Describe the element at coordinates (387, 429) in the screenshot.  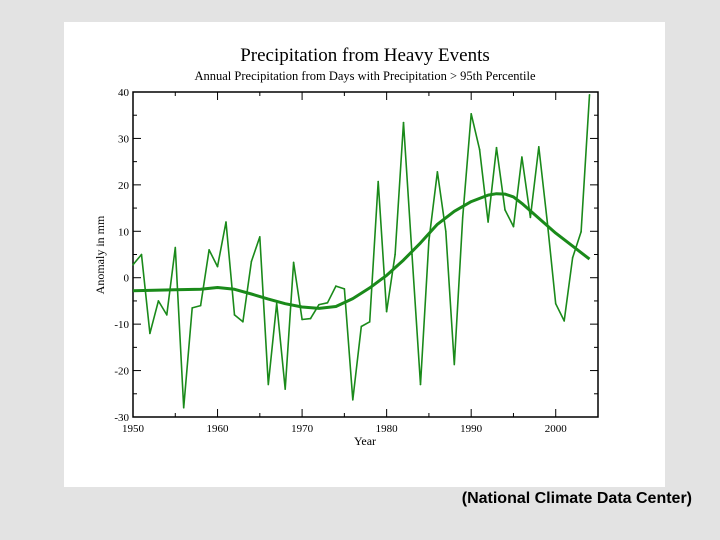
I see `x-tick-label: 1980` at that location.